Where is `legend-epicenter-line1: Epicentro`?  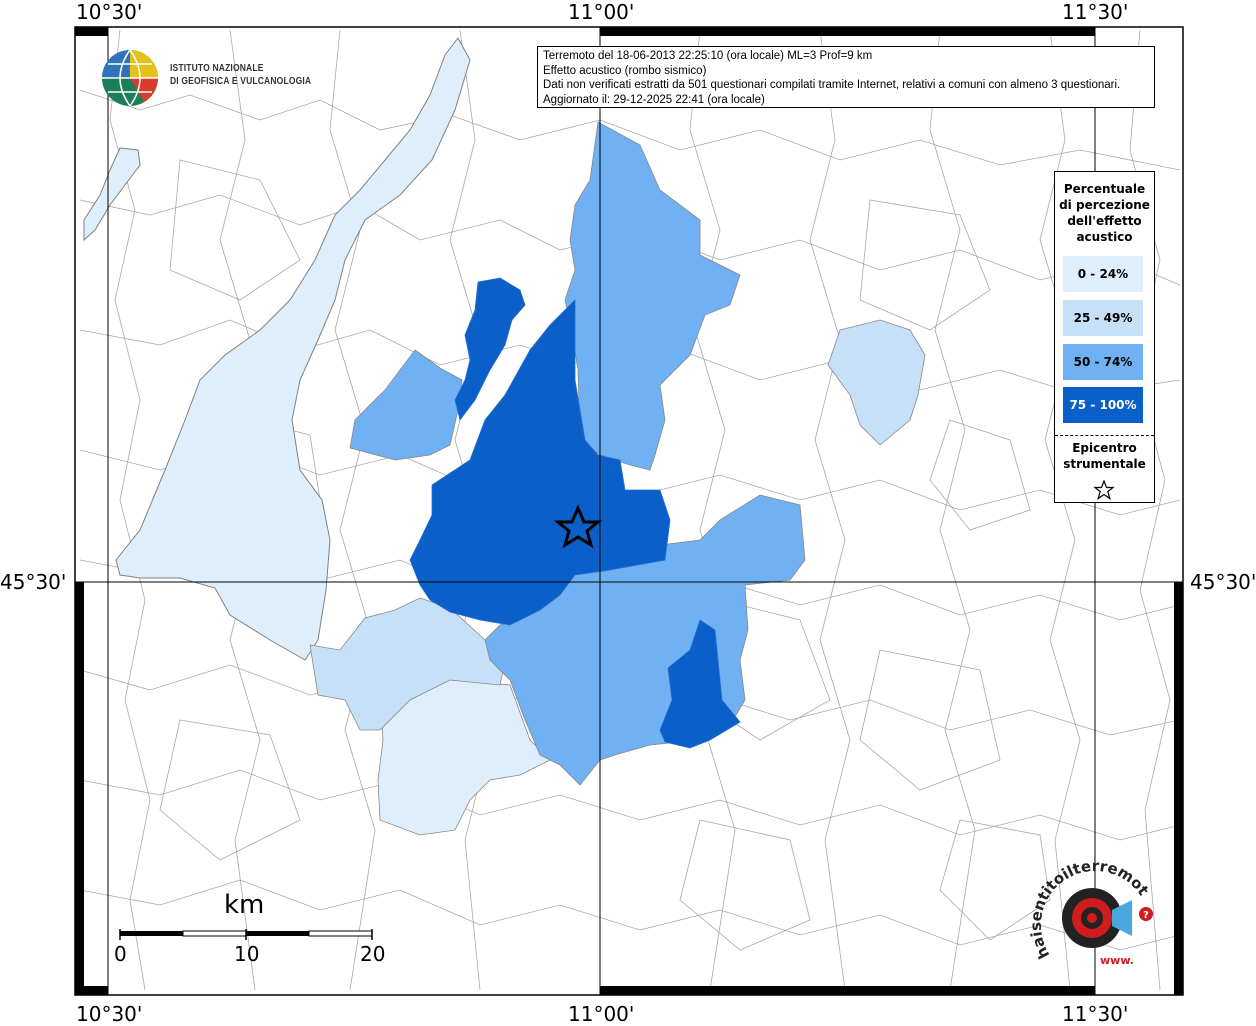 legend-epicenter-line1: Epicentro is located at coordinates (1104, 448).